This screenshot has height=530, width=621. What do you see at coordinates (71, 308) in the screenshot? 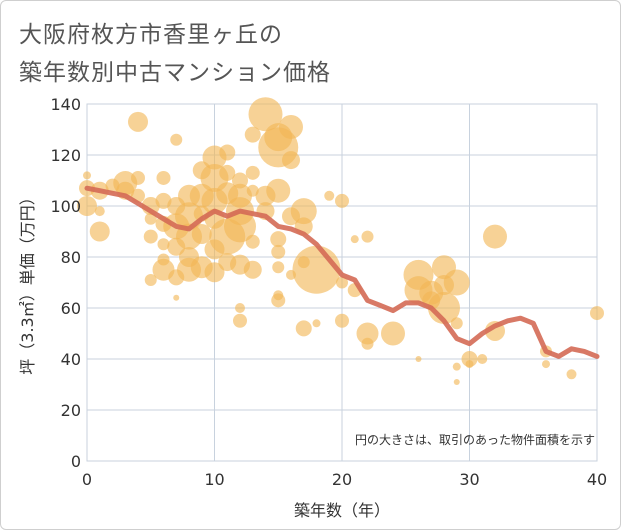
I see `y-tick-label: 60` at bounding box center [71, 308].